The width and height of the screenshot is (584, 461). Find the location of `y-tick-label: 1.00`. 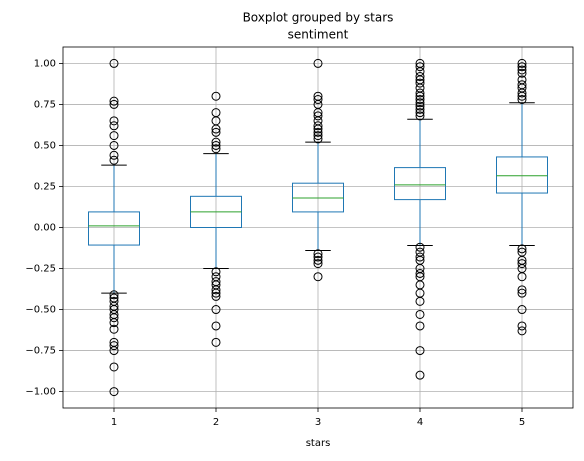

y-tick-label: 1.00 is located at coordinates (45, 63).